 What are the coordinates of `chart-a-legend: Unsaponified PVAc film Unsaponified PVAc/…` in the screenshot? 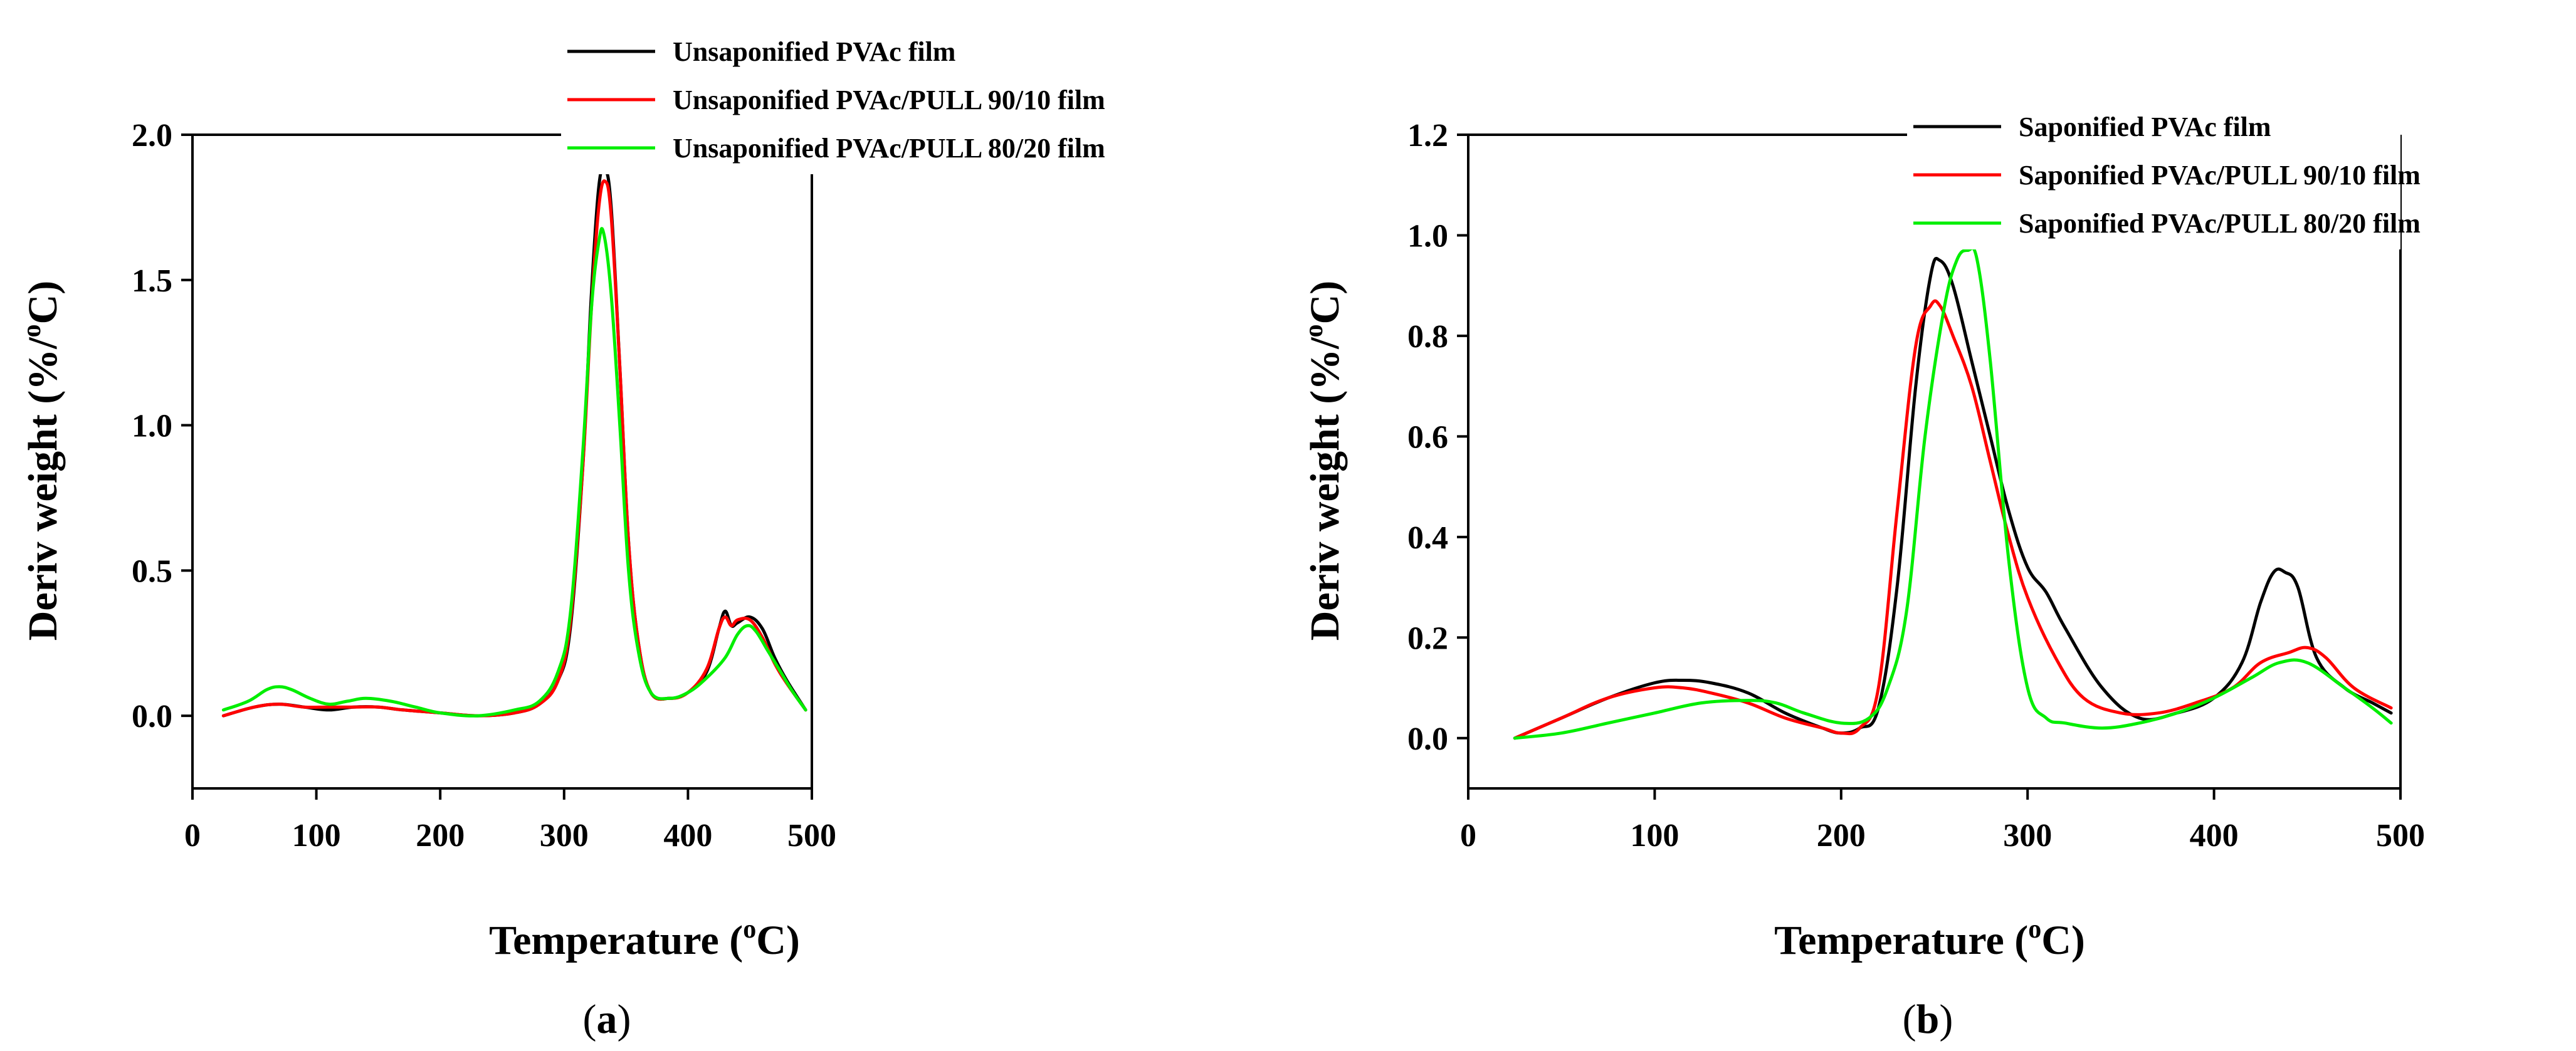 It's located at (888, 100).